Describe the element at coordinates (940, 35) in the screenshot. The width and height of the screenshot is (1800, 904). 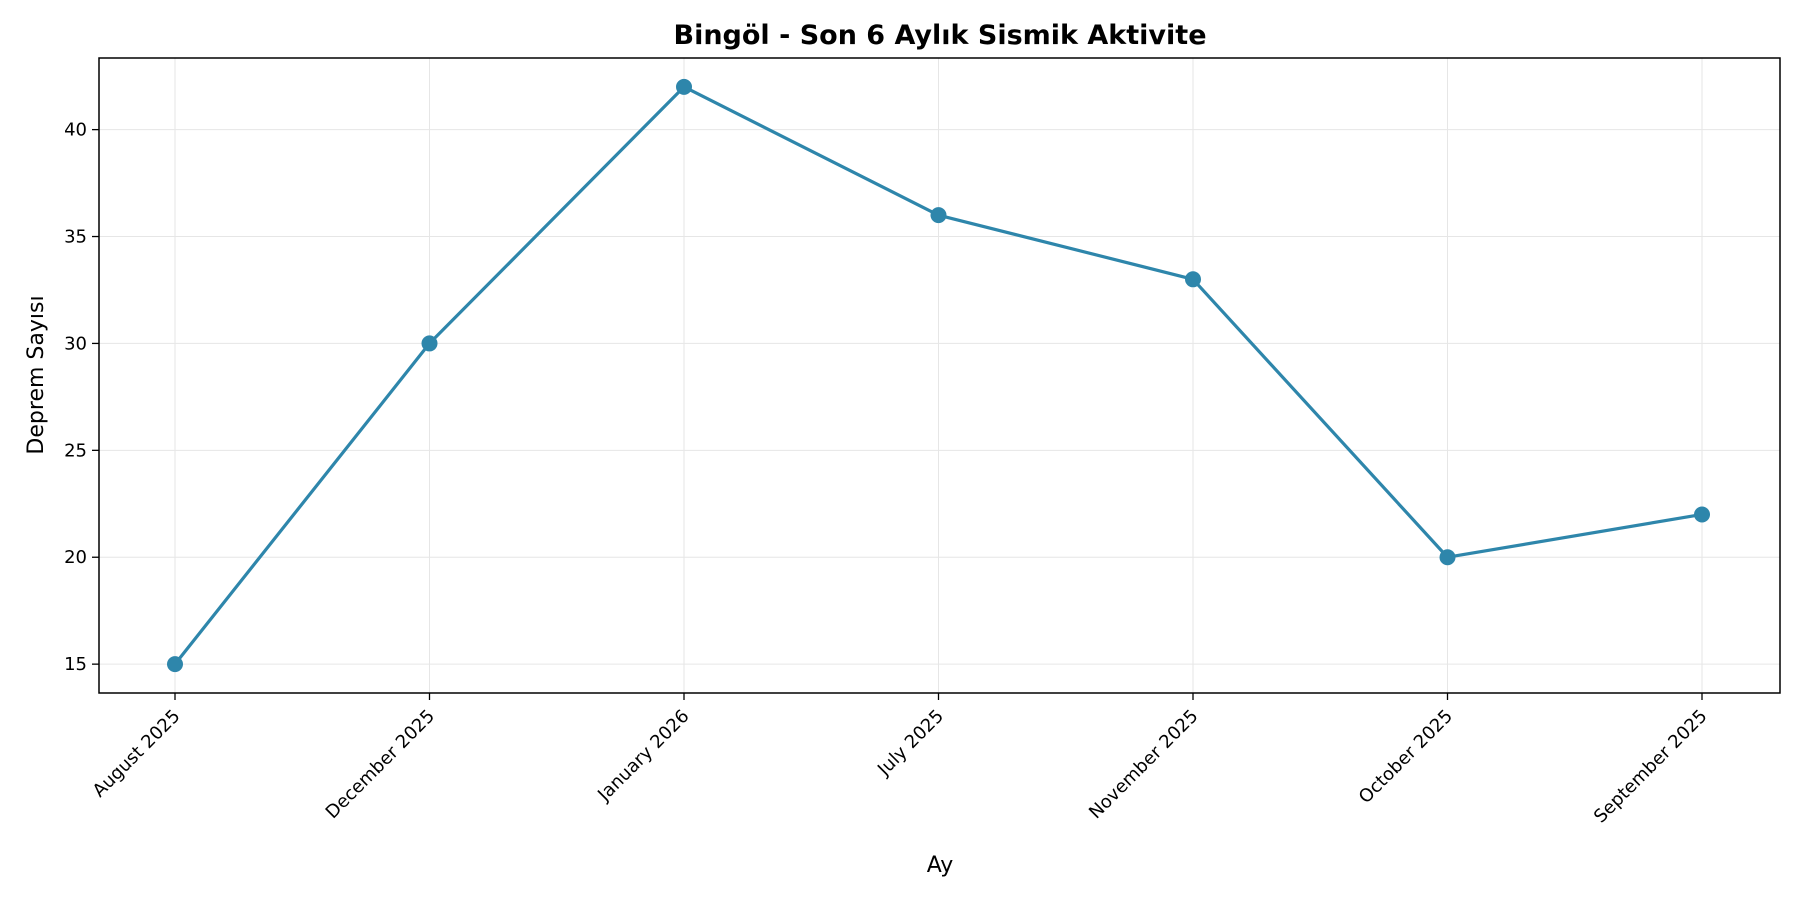
I see `chart-title: Bingöl - Son 6 Aylık Sismik Aktivite` at that location.